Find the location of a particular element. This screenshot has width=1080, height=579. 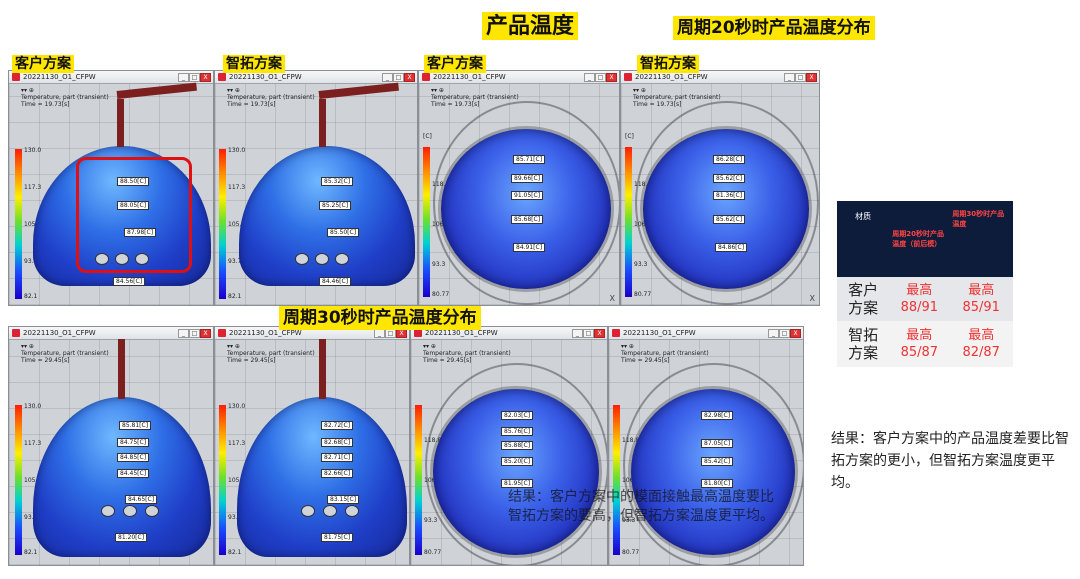

label-customer-1: 客户方案 is located at coordinates (43, 64).